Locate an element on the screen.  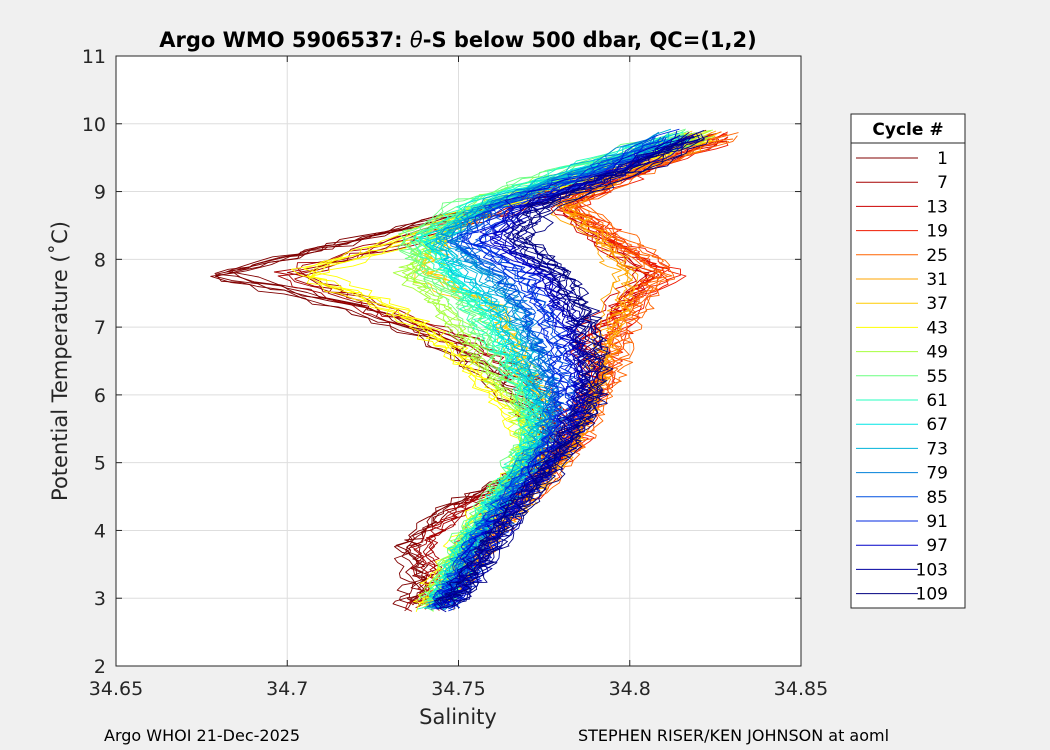
chart-title-theta: θ is located at coordinates (416, 40).